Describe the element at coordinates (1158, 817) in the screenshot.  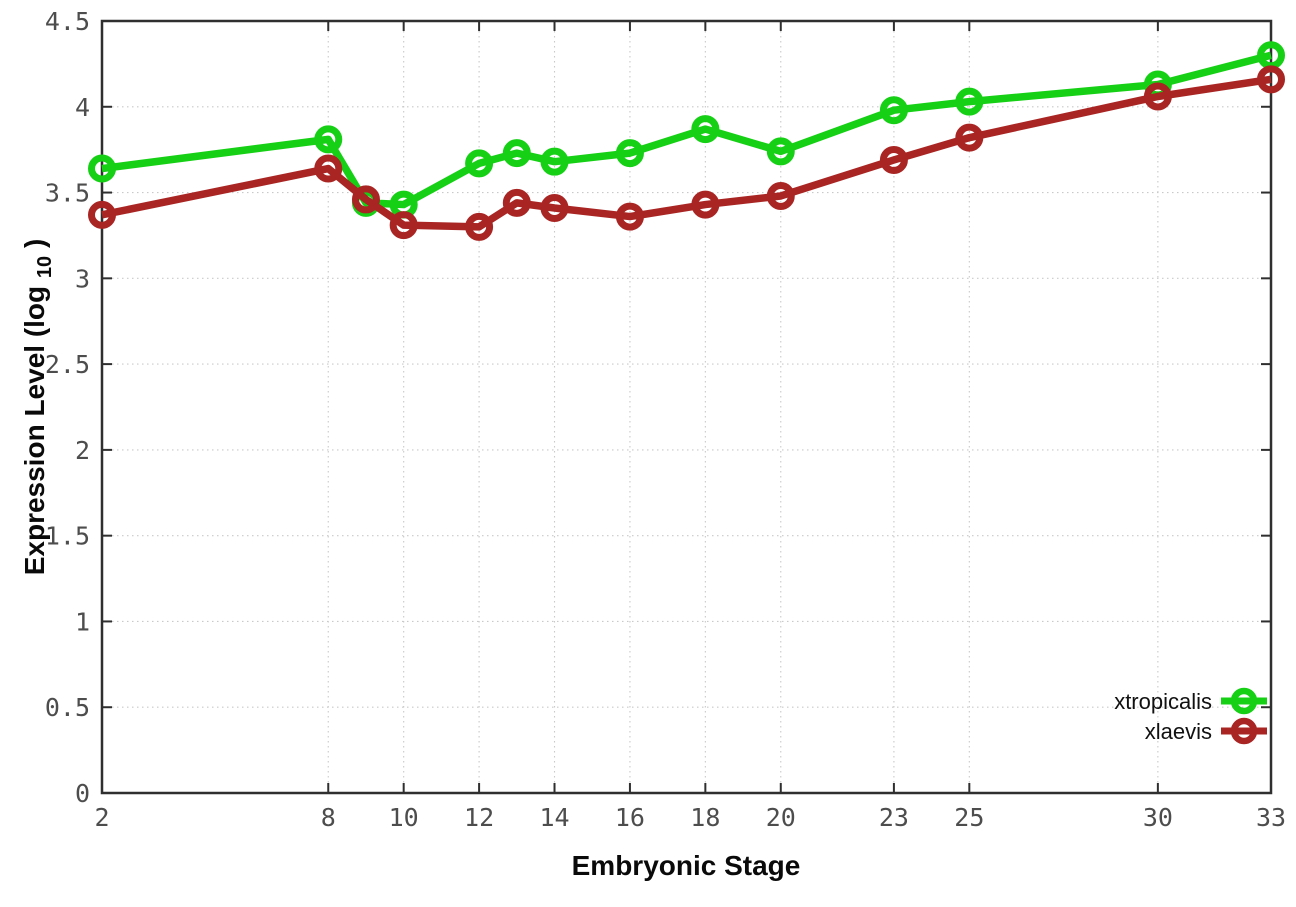
I see `x-tick-label: 30` at that location.